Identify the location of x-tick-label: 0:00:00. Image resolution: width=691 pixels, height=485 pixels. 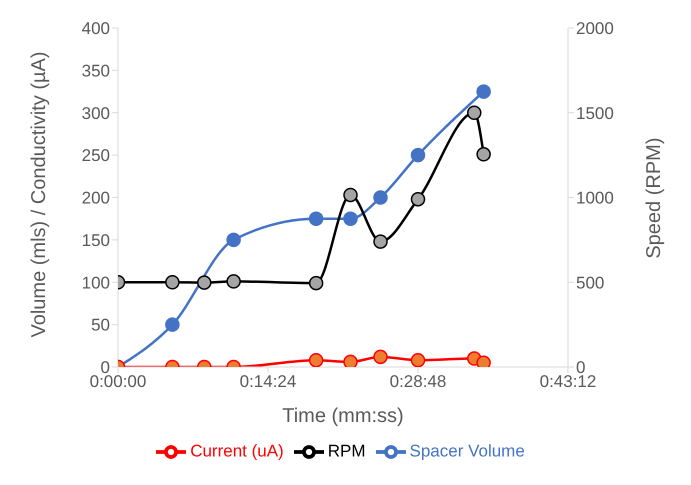
(118, 382).